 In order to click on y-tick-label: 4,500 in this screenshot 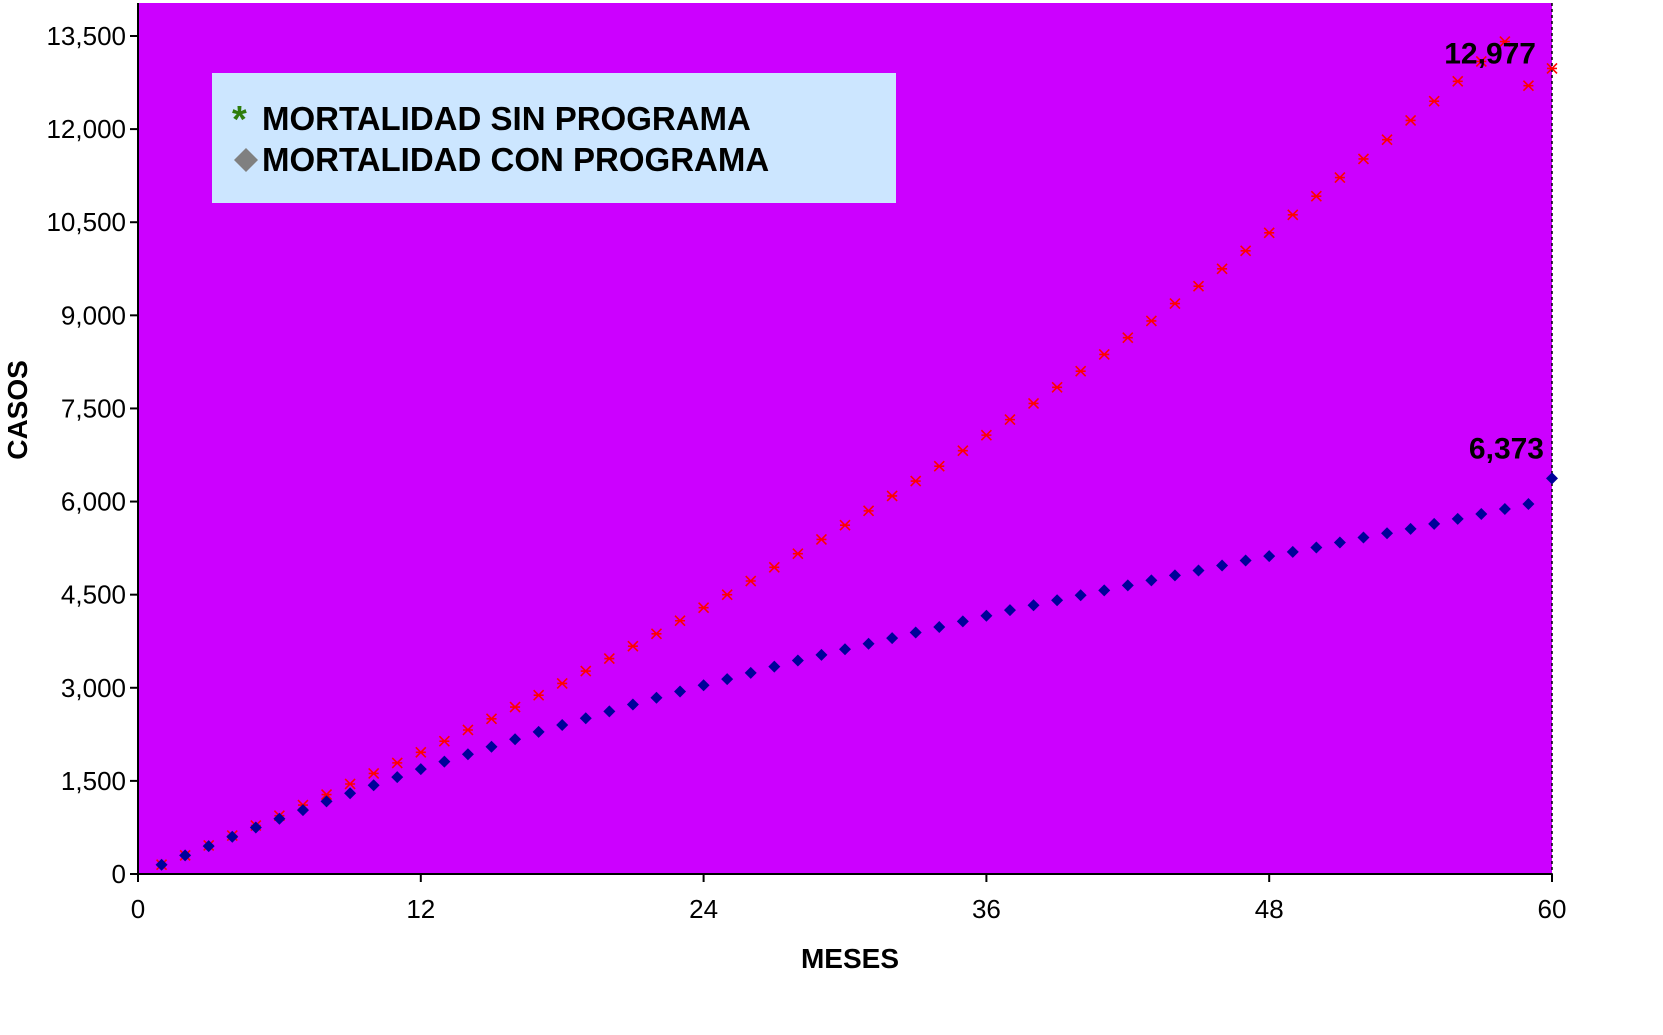, I will do `click(93, 595)`.